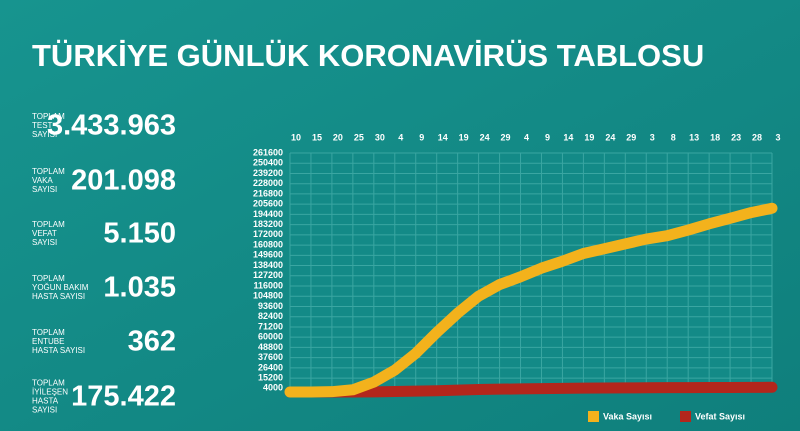 This screenshot has height=431, width=800. I want to click on x-tick-label: 28, so click(757, 137).